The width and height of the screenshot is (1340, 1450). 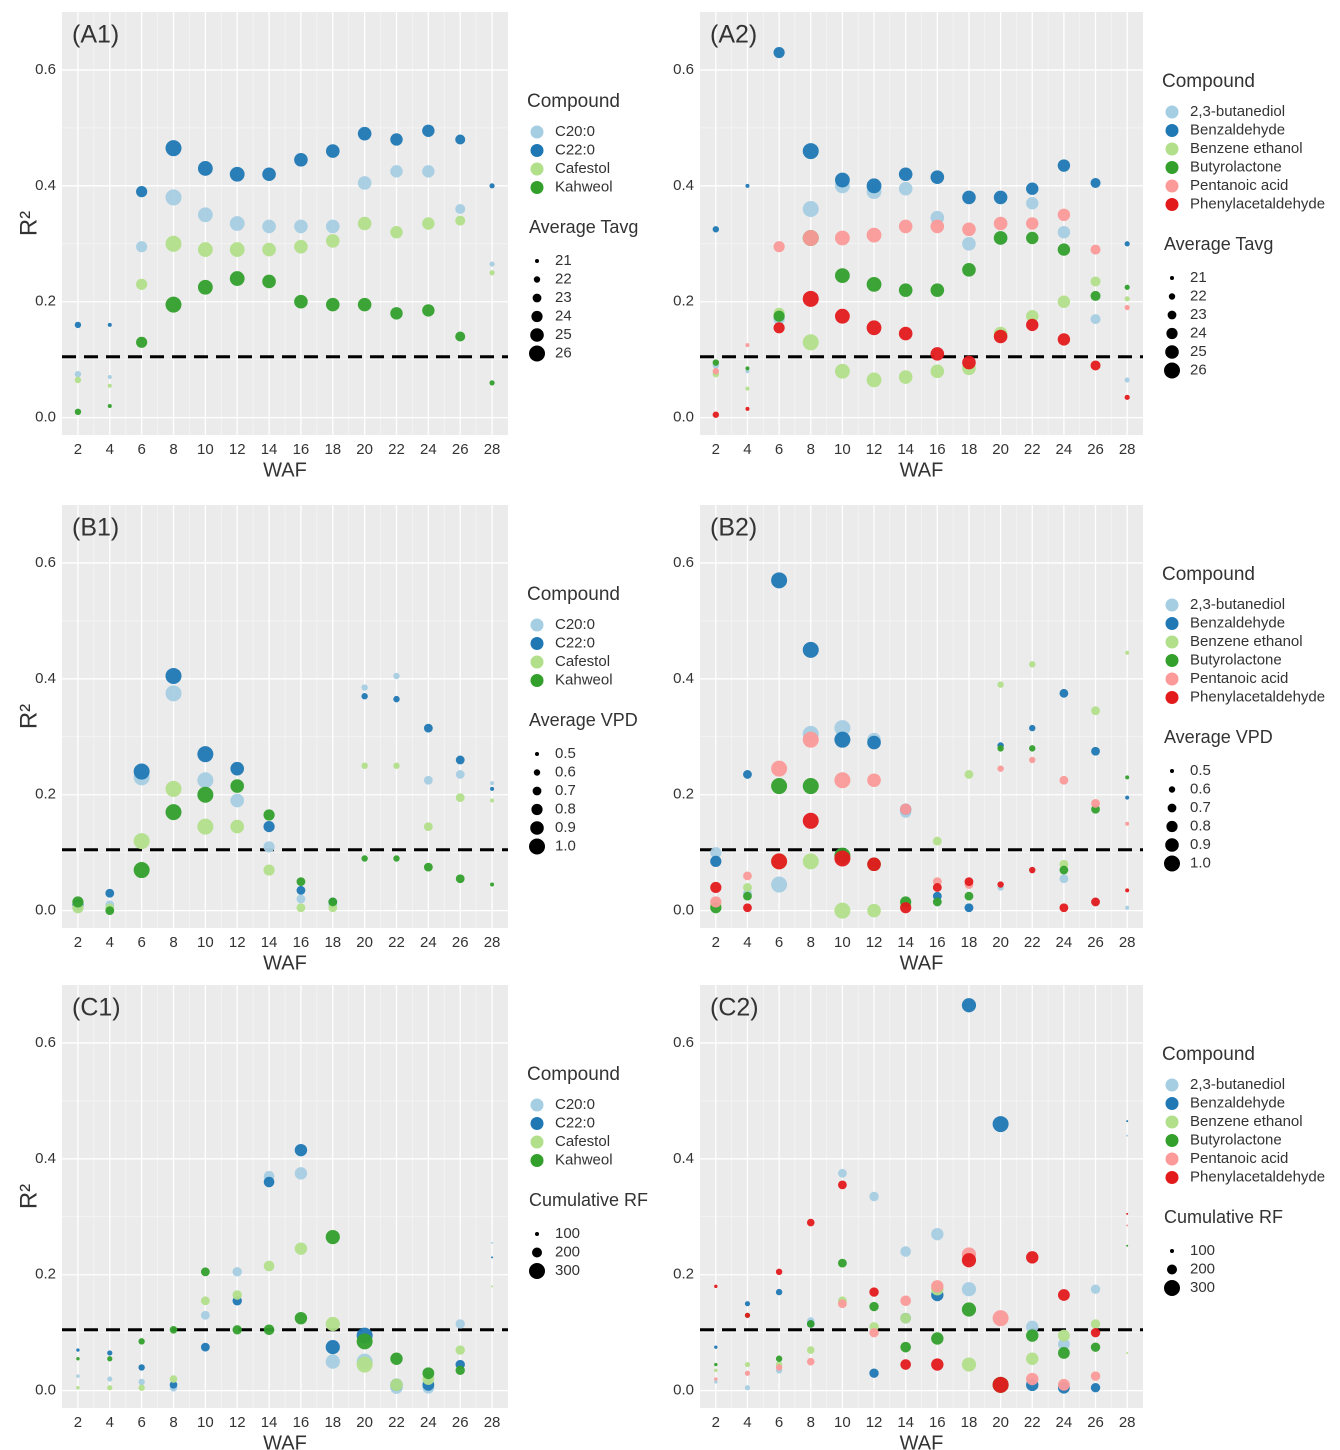 What do you see at coordinates (575, 131) in the screenshot?
I see `legend-label: C20:0` at bounding box center [575, 131].